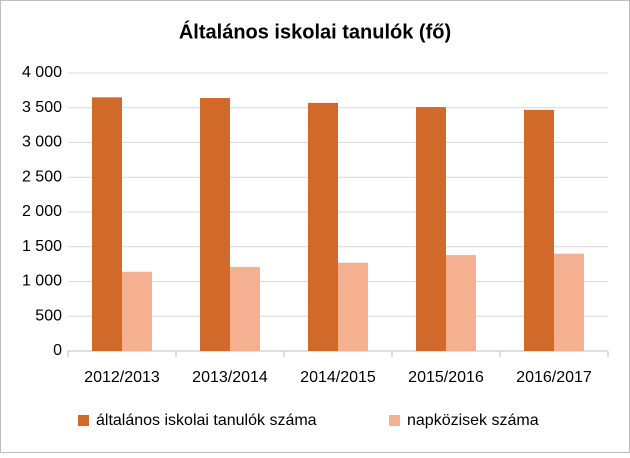  Describe the element at coordinates (42, 142) in the screenshot. I see `y-tick-label: 3 000` at that location.